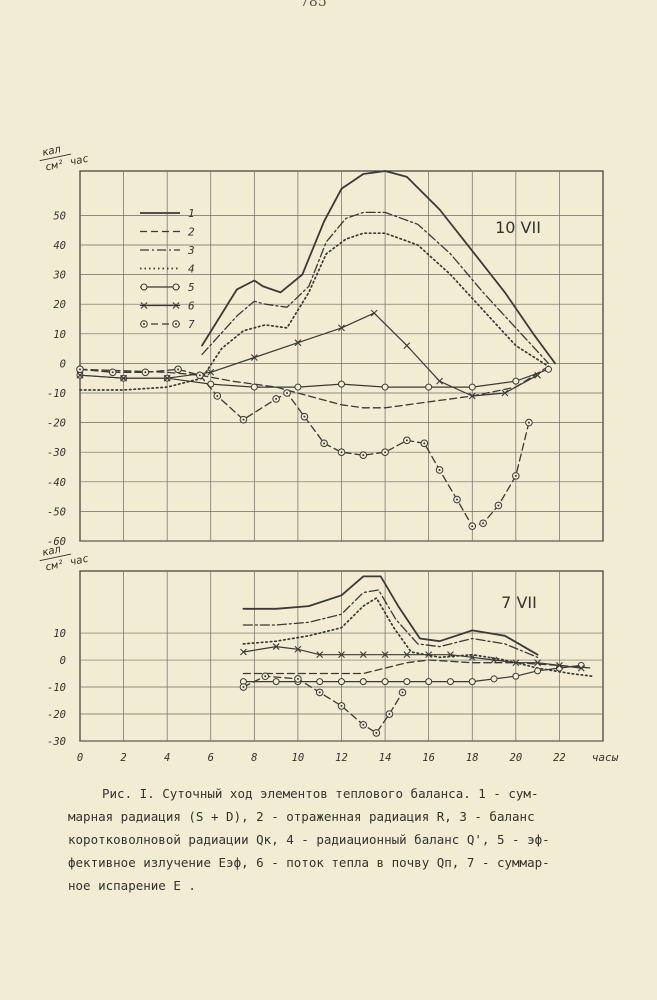 This screenshot has width=657, height=1000. I want to click on x-tick-label: 8, so click(254, 758).